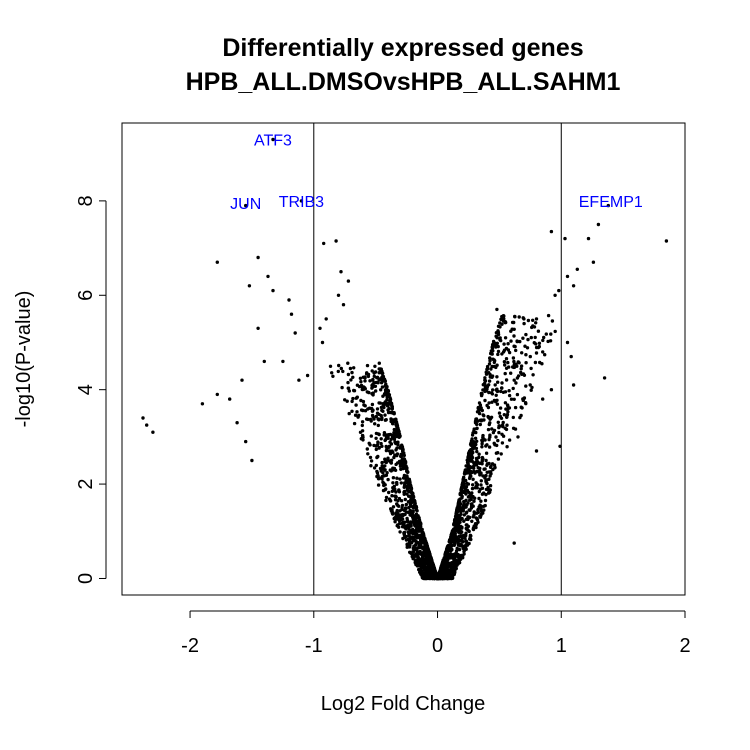  Describe the element at coordinates (301, 202) in the screenshot. I see `gene-label: TRIB3` at that location.